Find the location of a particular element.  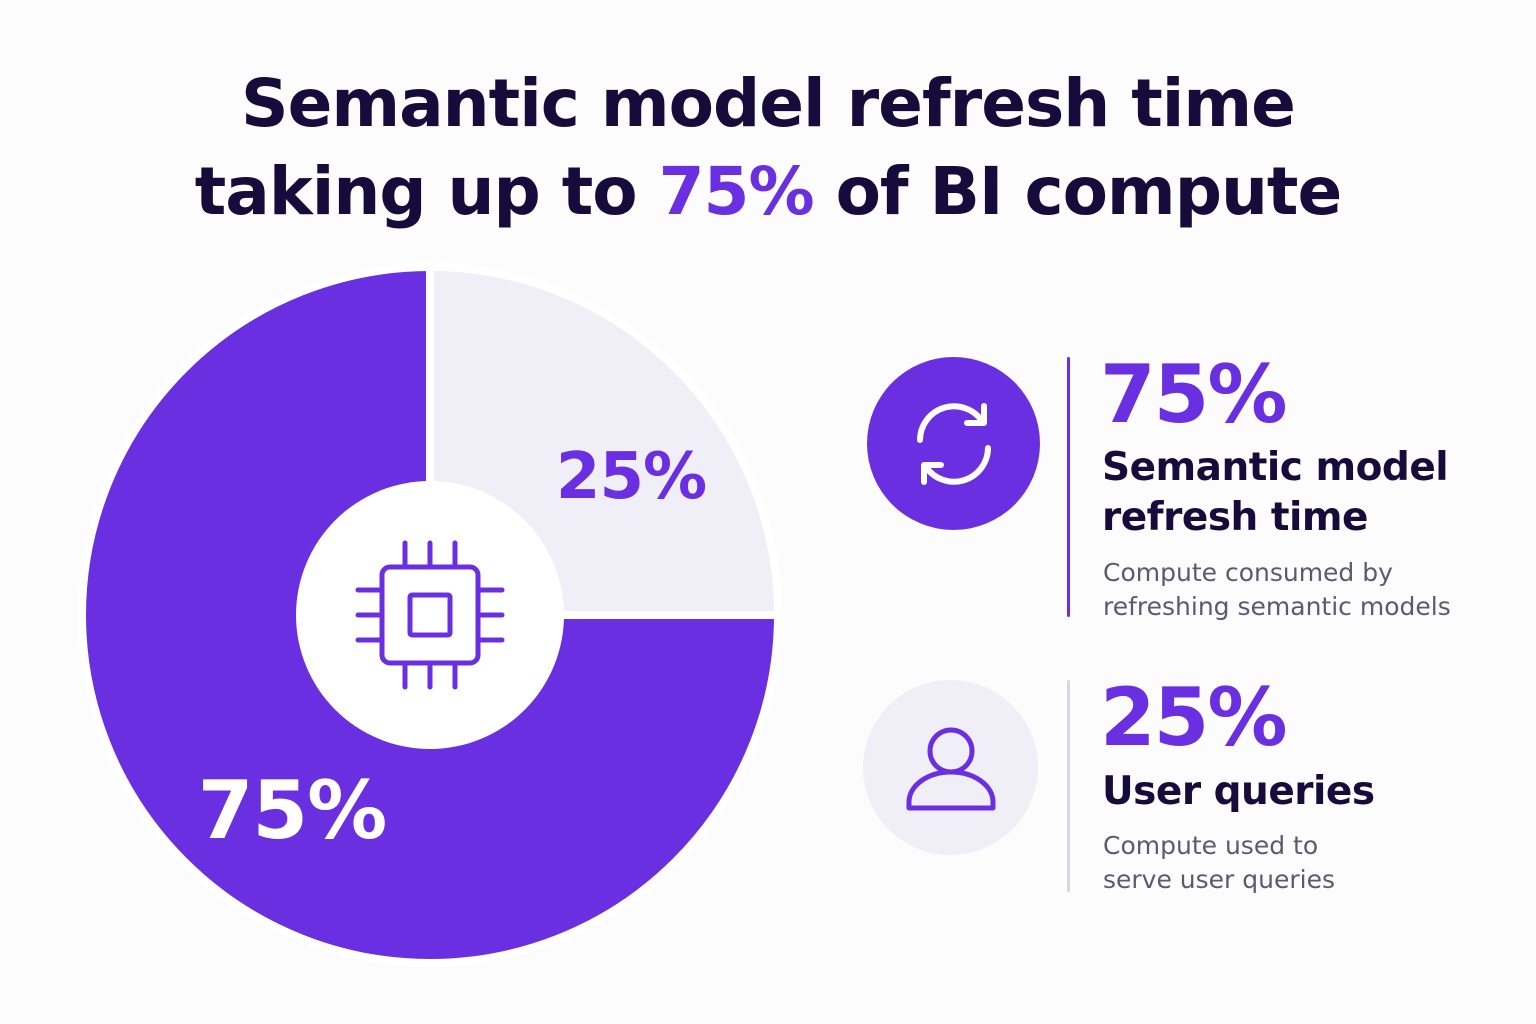

refresh-icon is located at coordinates (953, 443).